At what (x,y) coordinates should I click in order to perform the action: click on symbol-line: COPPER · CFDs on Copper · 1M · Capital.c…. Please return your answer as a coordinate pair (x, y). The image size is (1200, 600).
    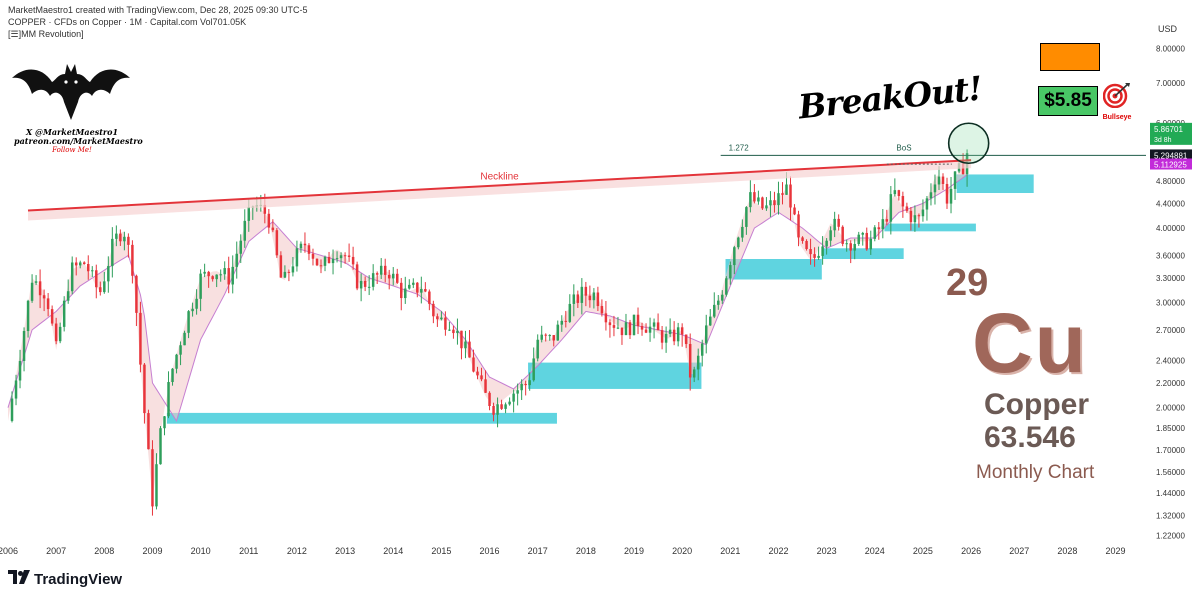
    Looking at the image, I should click on (127, 22).